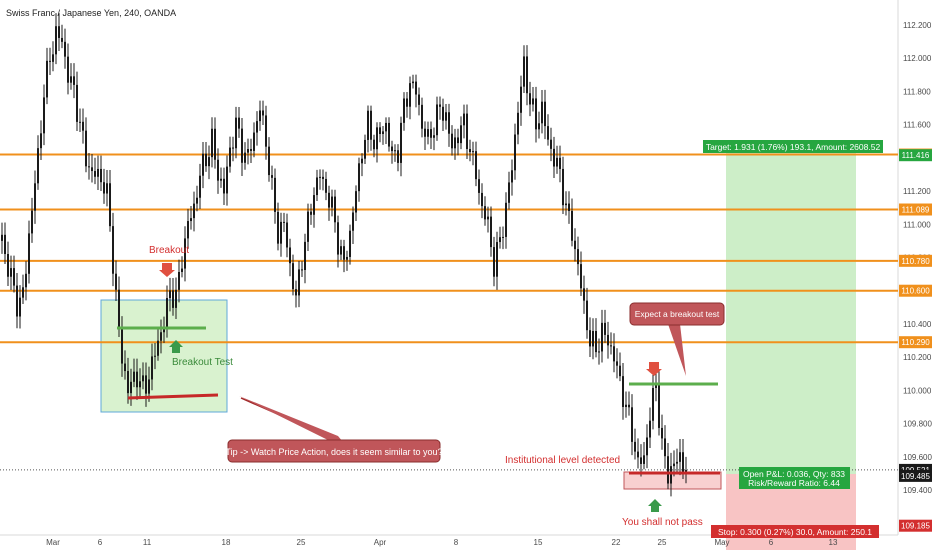 The width and height of the screenshot is (932, 550). Describe the element at coordinates (794, 478) in the screenshot. I see `open-pnl-bg` at that location.